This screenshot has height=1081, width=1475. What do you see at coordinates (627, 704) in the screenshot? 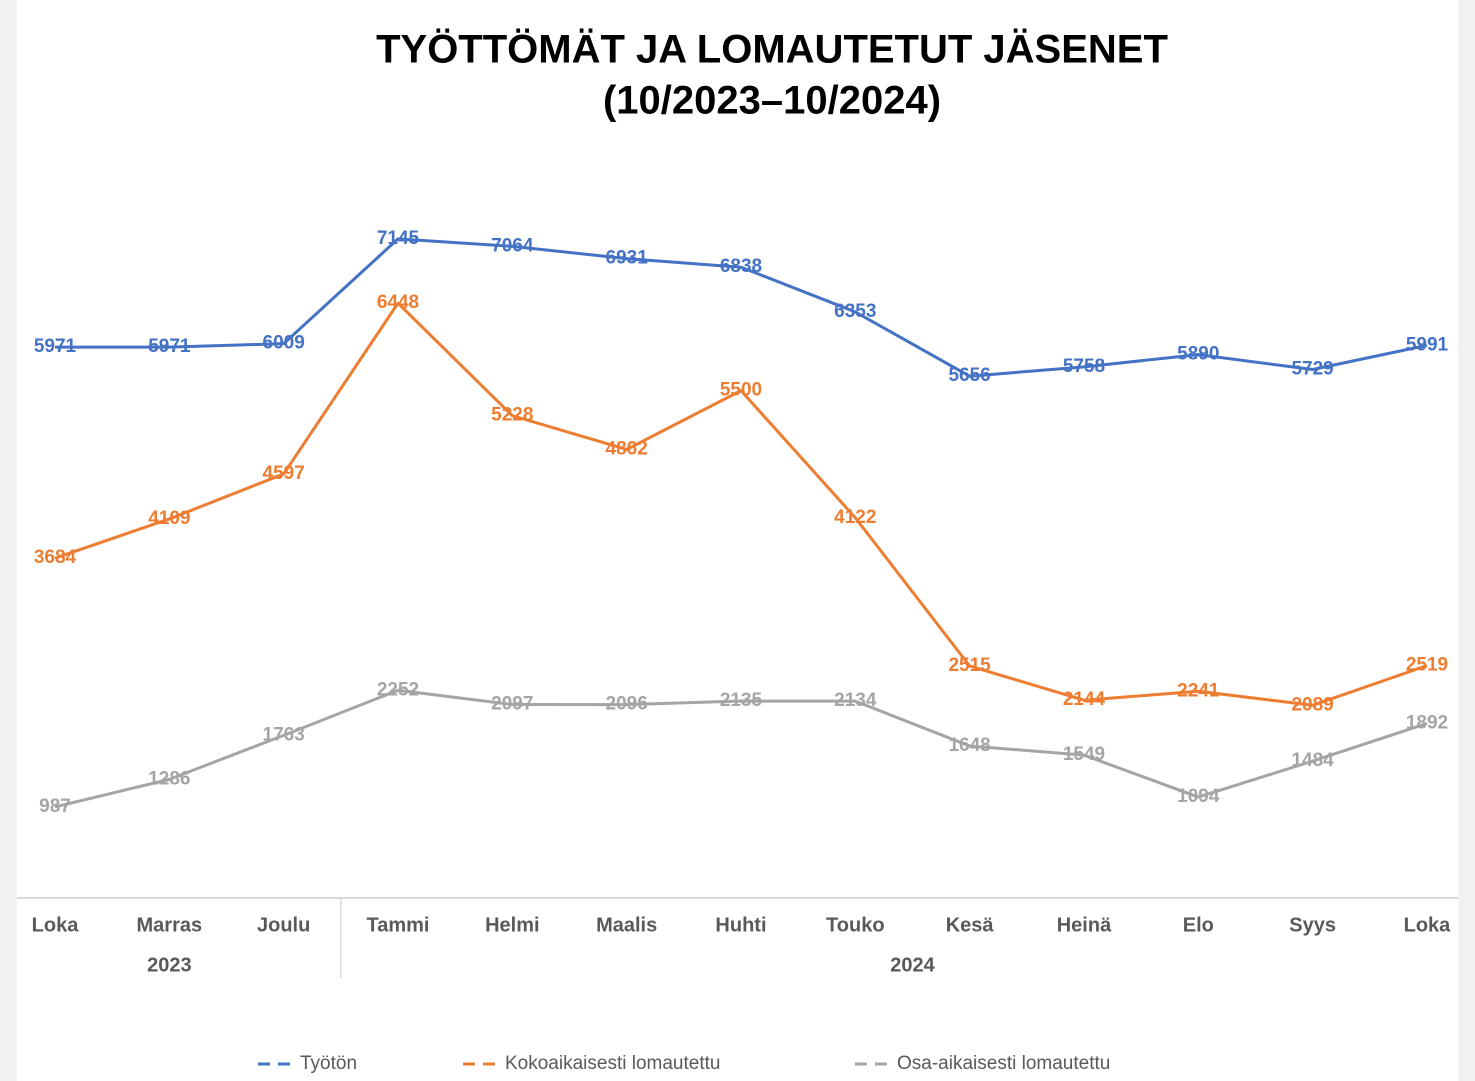
I see `data-label: 2096` at bounding box center [627, 704].